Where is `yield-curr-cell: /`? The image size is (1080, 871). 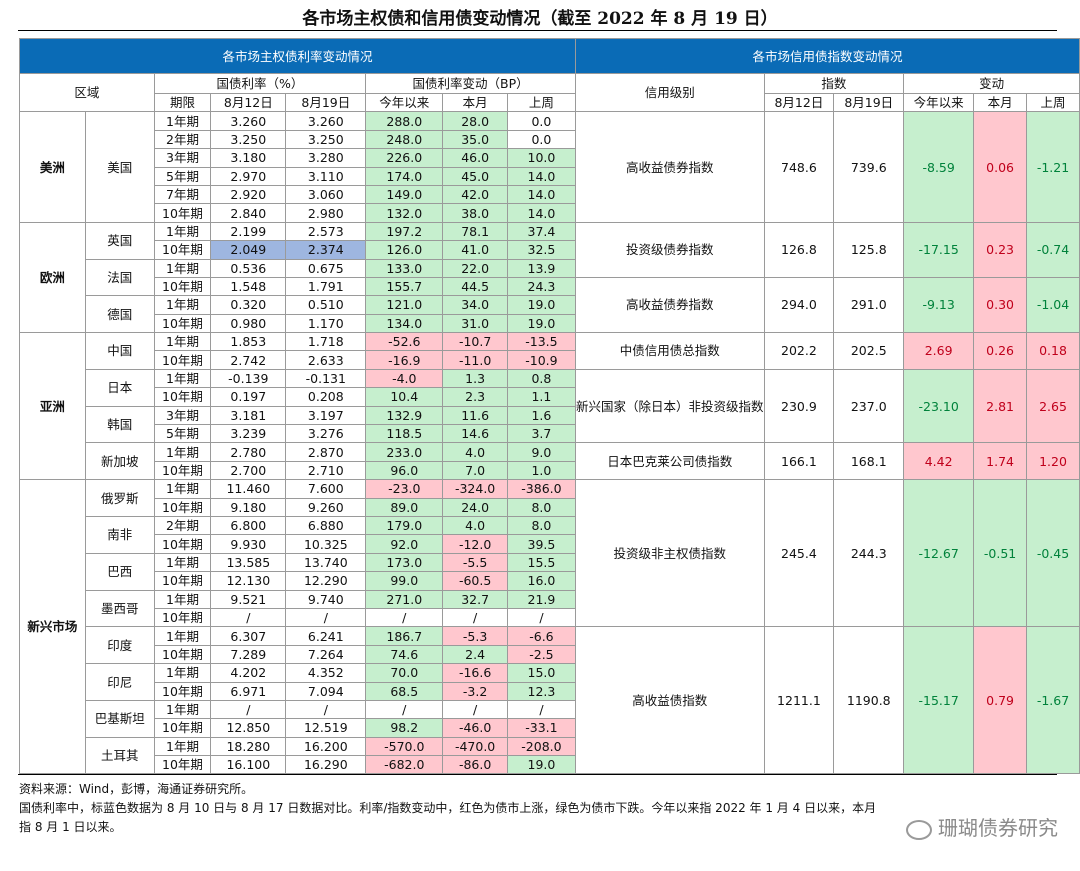
yield-curr-cell: / is located at coordinates (326, 617).